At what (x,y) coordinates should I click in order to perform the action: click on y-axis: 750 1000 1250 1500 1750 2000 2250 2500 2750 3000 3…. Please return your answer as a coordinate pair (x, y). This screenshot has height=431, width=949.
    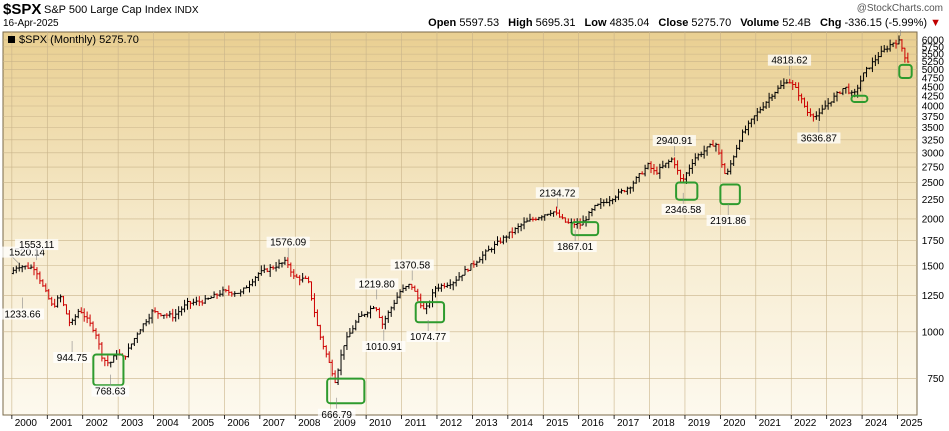
    Looking at the image, I should click on (933, 210).